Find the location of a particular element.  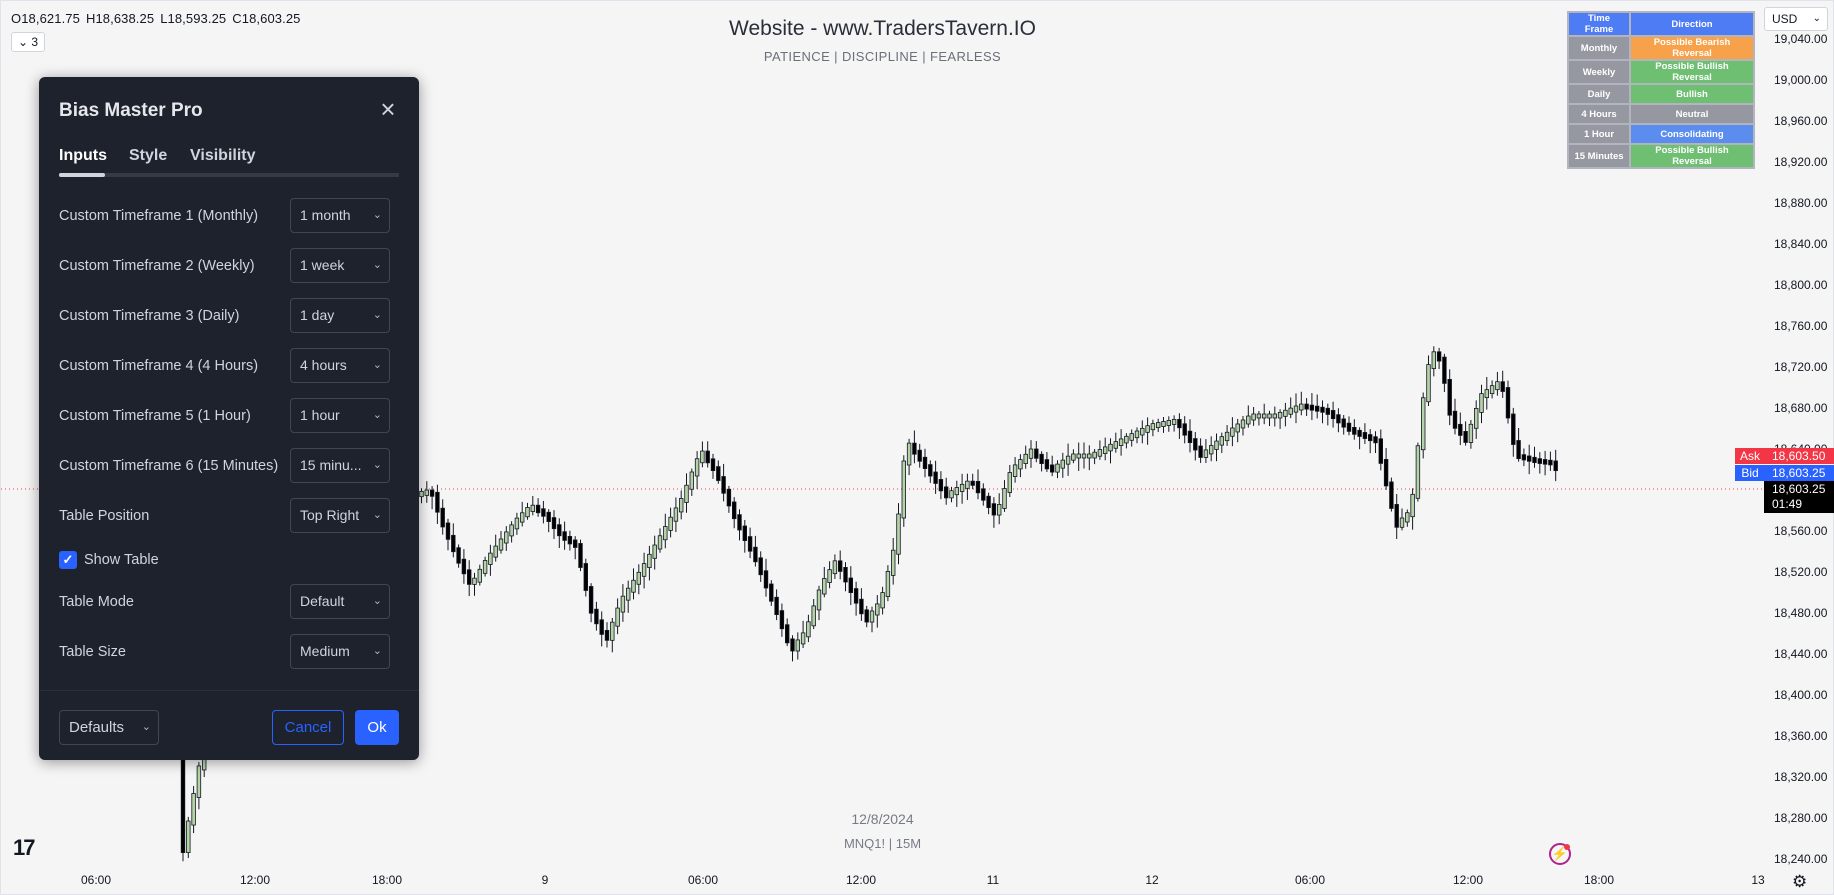

defaults-button: Defaults ⌄ is located at coordinates (109, 727).